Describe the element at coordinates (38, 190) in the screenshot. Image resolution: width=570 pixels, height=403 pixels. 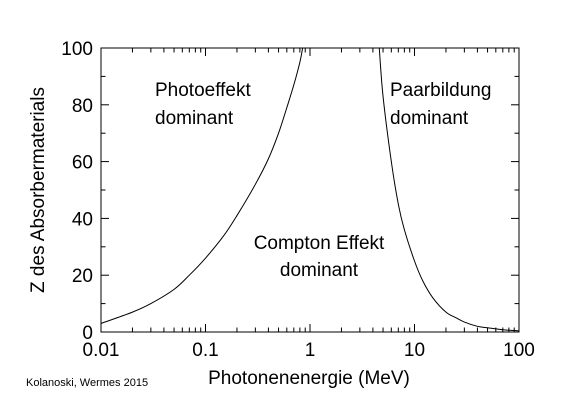
I see `y-axis-label: Z des Absorbermaterials` at that location.